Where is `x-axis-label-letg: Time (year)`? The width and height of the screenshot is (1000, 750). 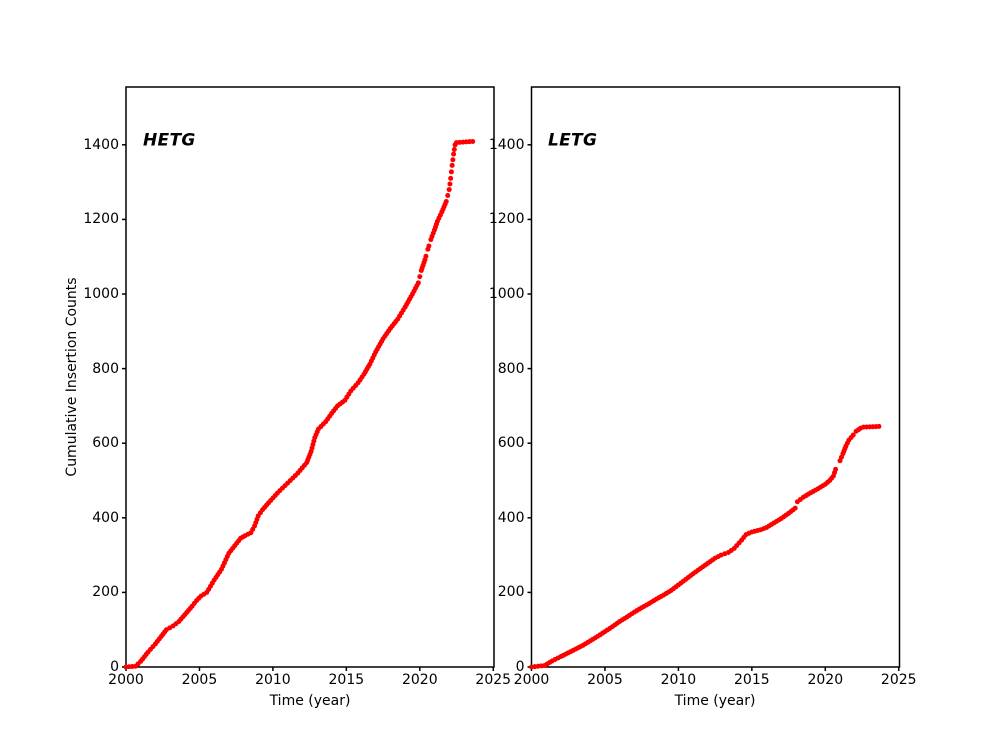 x-axis-label-letg: Time (year) is located at coordinates (715, 701).